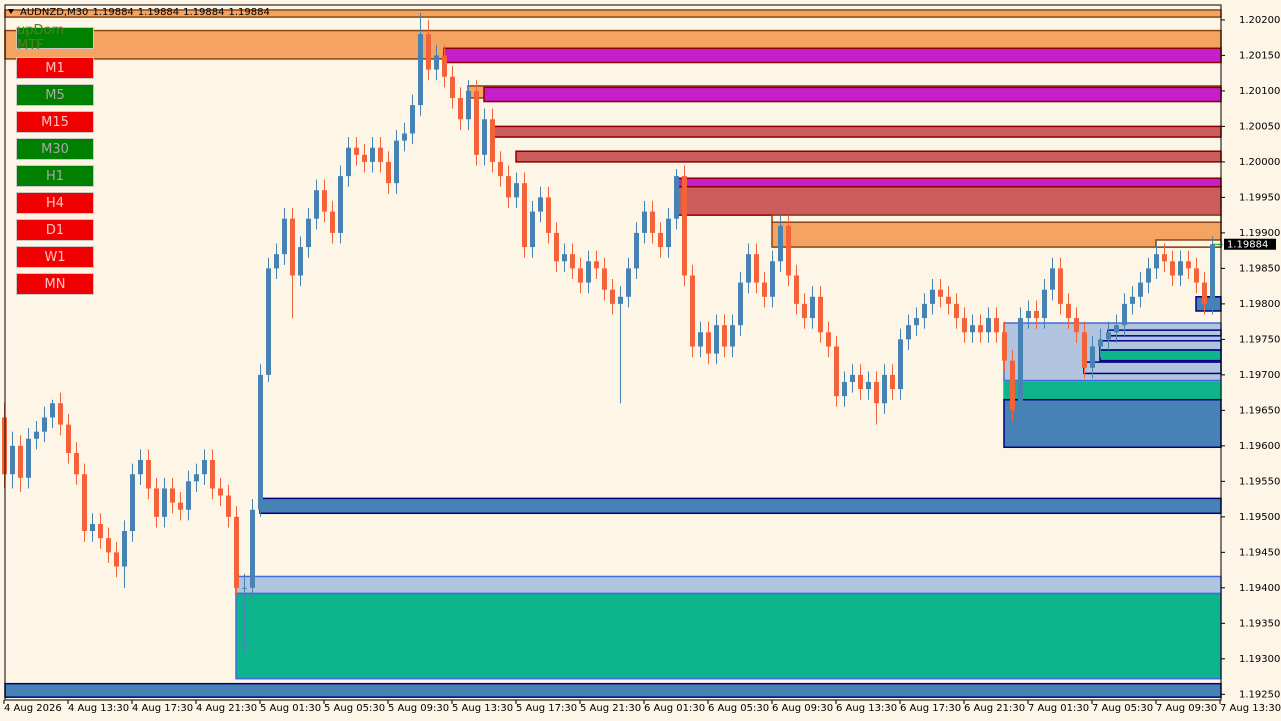 The height and width of the screenshot is (721, 1281). Describe the element at coordinates (1259, 517) in the screenshot. I see `y-tick-label: 1.19500` at that location.